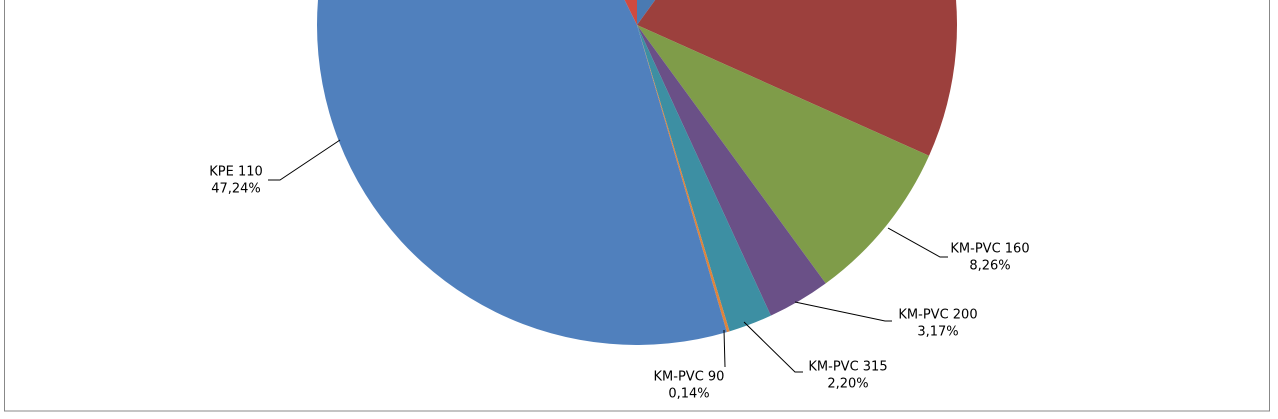 Image resolution: width=1278 pixels, height=419 pixels. What do you see at coordinates (689, 377) in the screenshot?
I see `slice-label: KM-PVC 90` at bounding box center [689, 377].